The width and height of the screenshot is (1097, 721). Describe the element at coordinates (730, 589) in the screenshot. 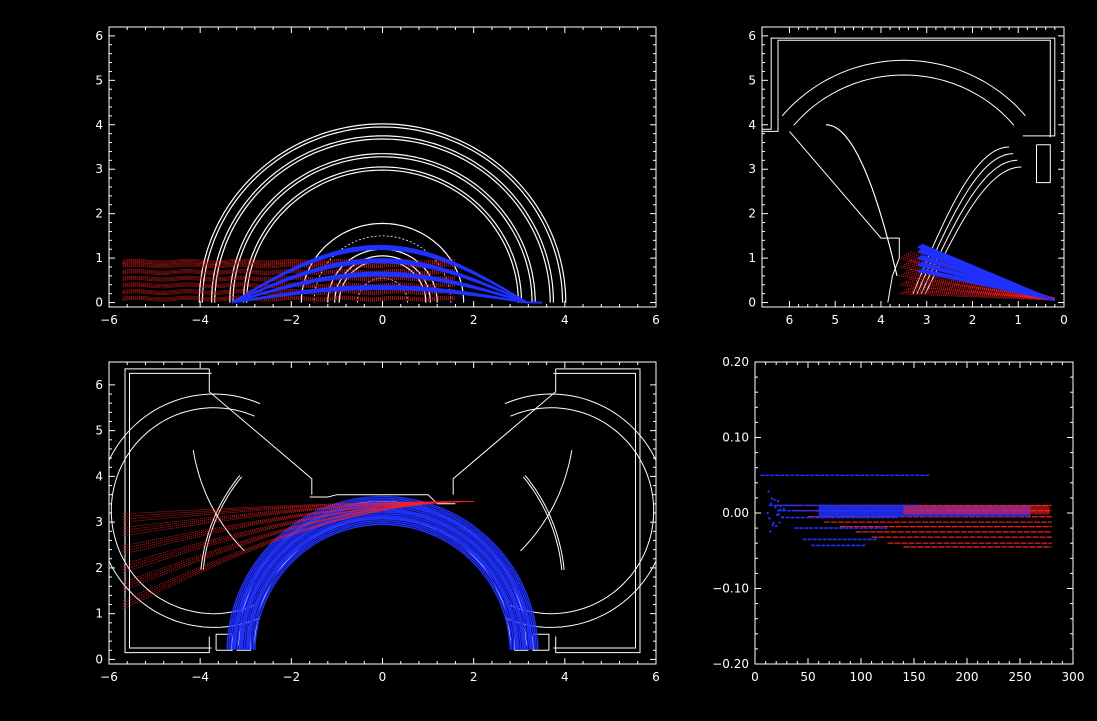

I see `y-tick-label: −0.10` at that location.